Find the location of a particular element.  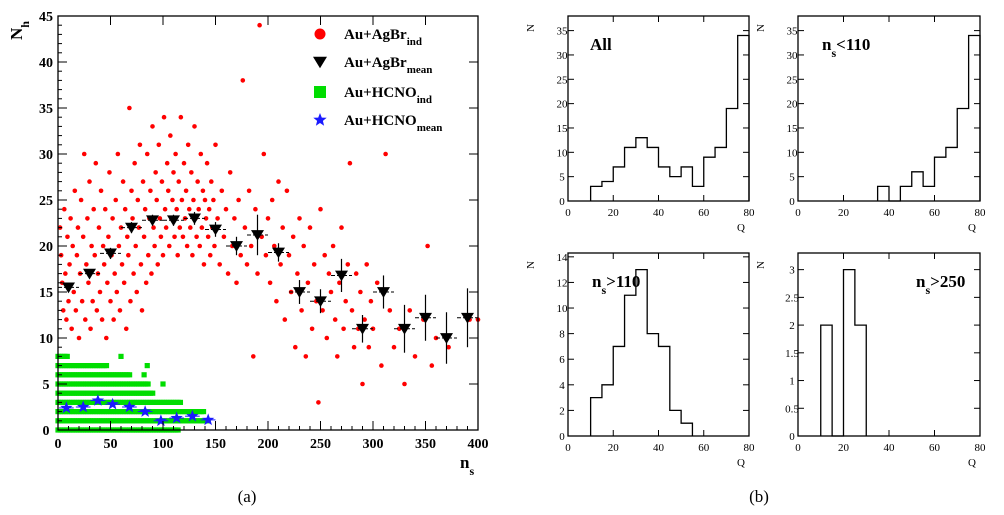

hist-y-tick-label: 10 is located at coordinates (563, 153).